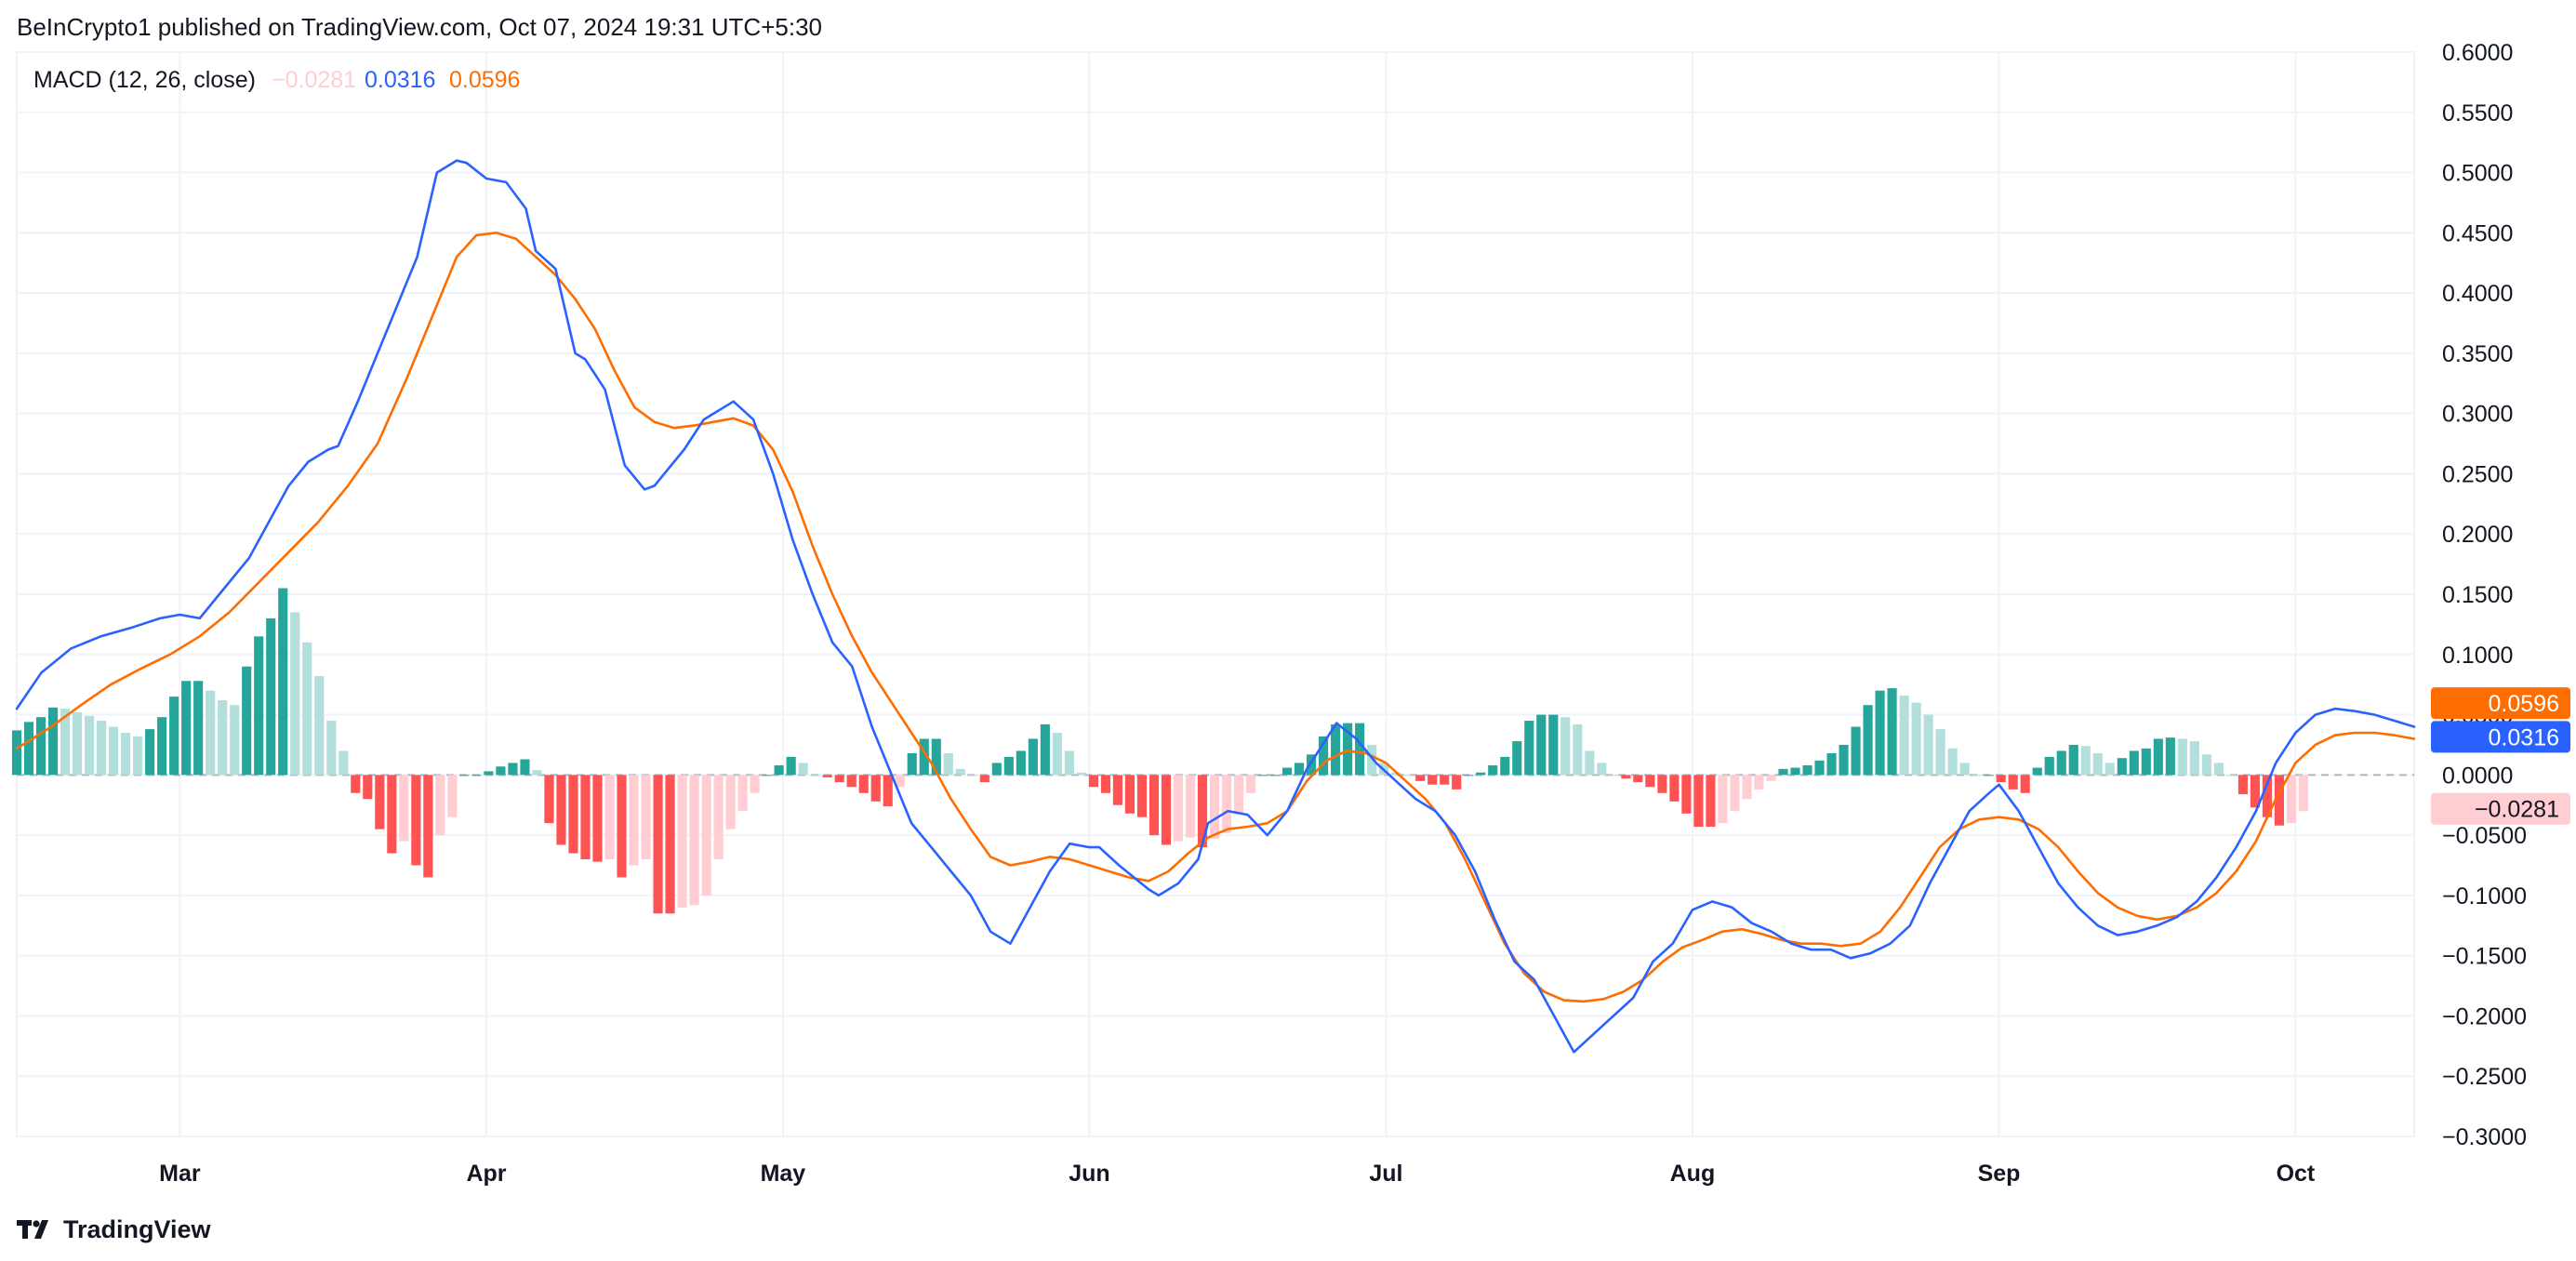 Image resolution: width=2576 pixels, height=1261 pixels. Describe the element at coordinates (2477, 113) in the screenshot. I see `y-tick-label: 0.5500` at that location.